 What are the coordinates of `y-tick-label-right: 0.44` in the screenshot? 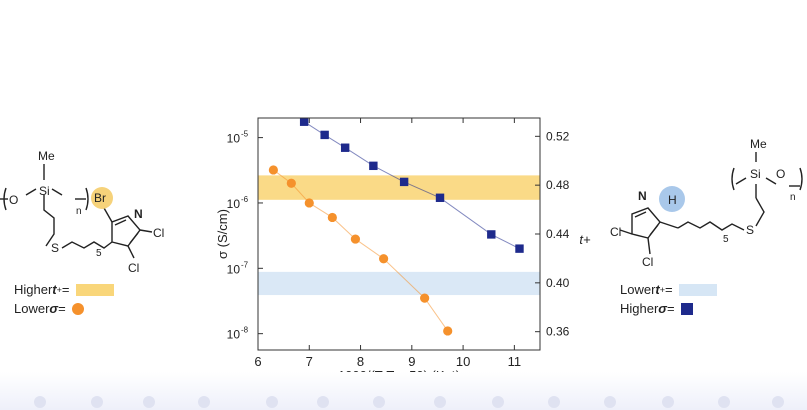 It's located at (558, 234).